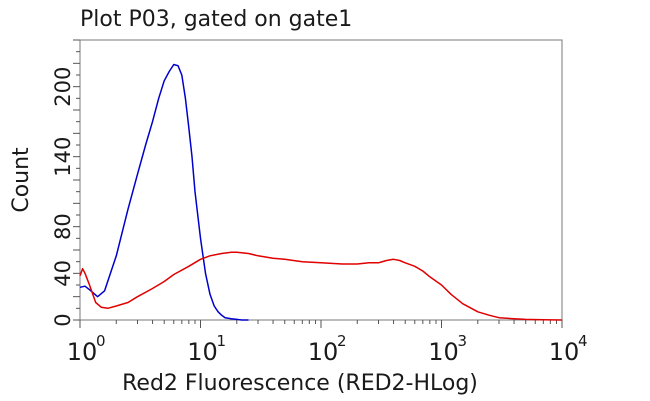  Describe the element at coordinates (63, 87) in the screenshot. I see `y-tick-label: 200` at that location.